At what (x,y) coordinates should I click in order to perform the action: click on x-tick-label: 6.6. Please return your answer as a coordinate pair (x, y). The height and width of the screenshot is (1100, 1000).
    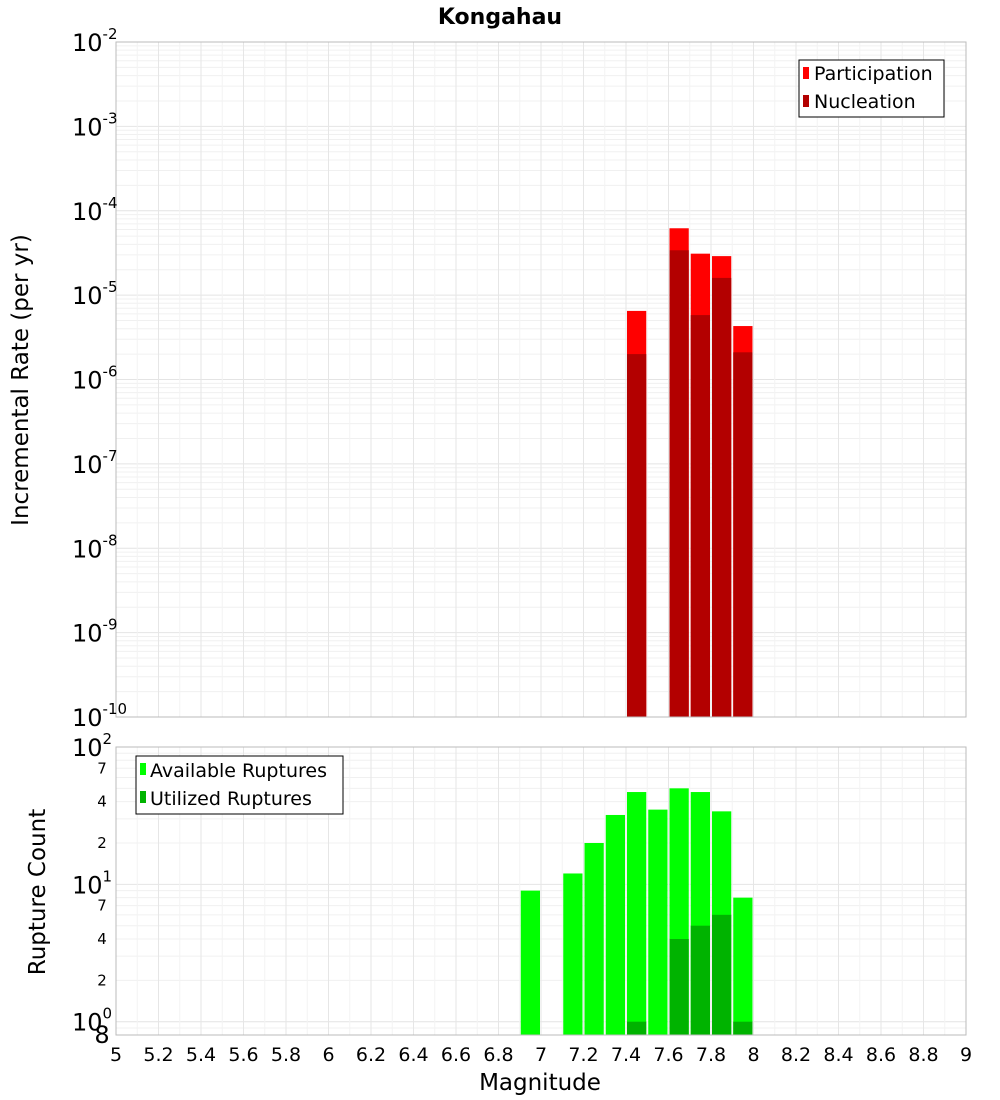
    Looking at the image, I should click on (456, 1055).